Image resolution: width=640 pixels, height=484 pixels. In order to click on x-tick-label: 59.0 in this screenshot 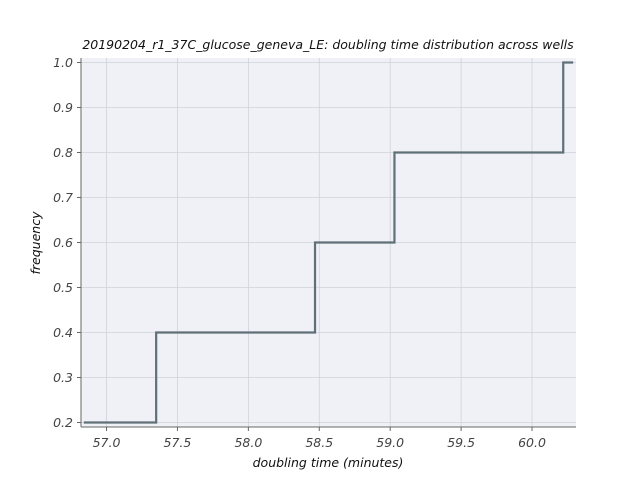, I will do `click(390, 442)`.